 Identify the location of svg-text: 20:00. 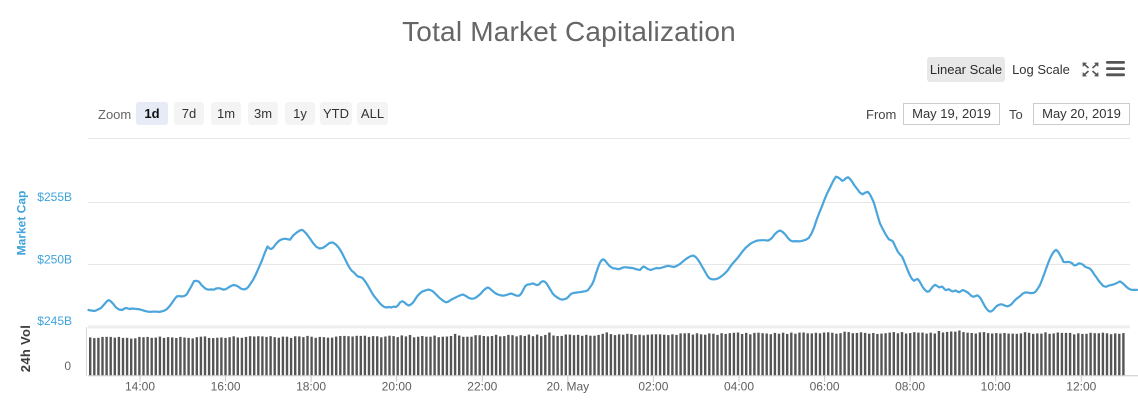
(397, 387).